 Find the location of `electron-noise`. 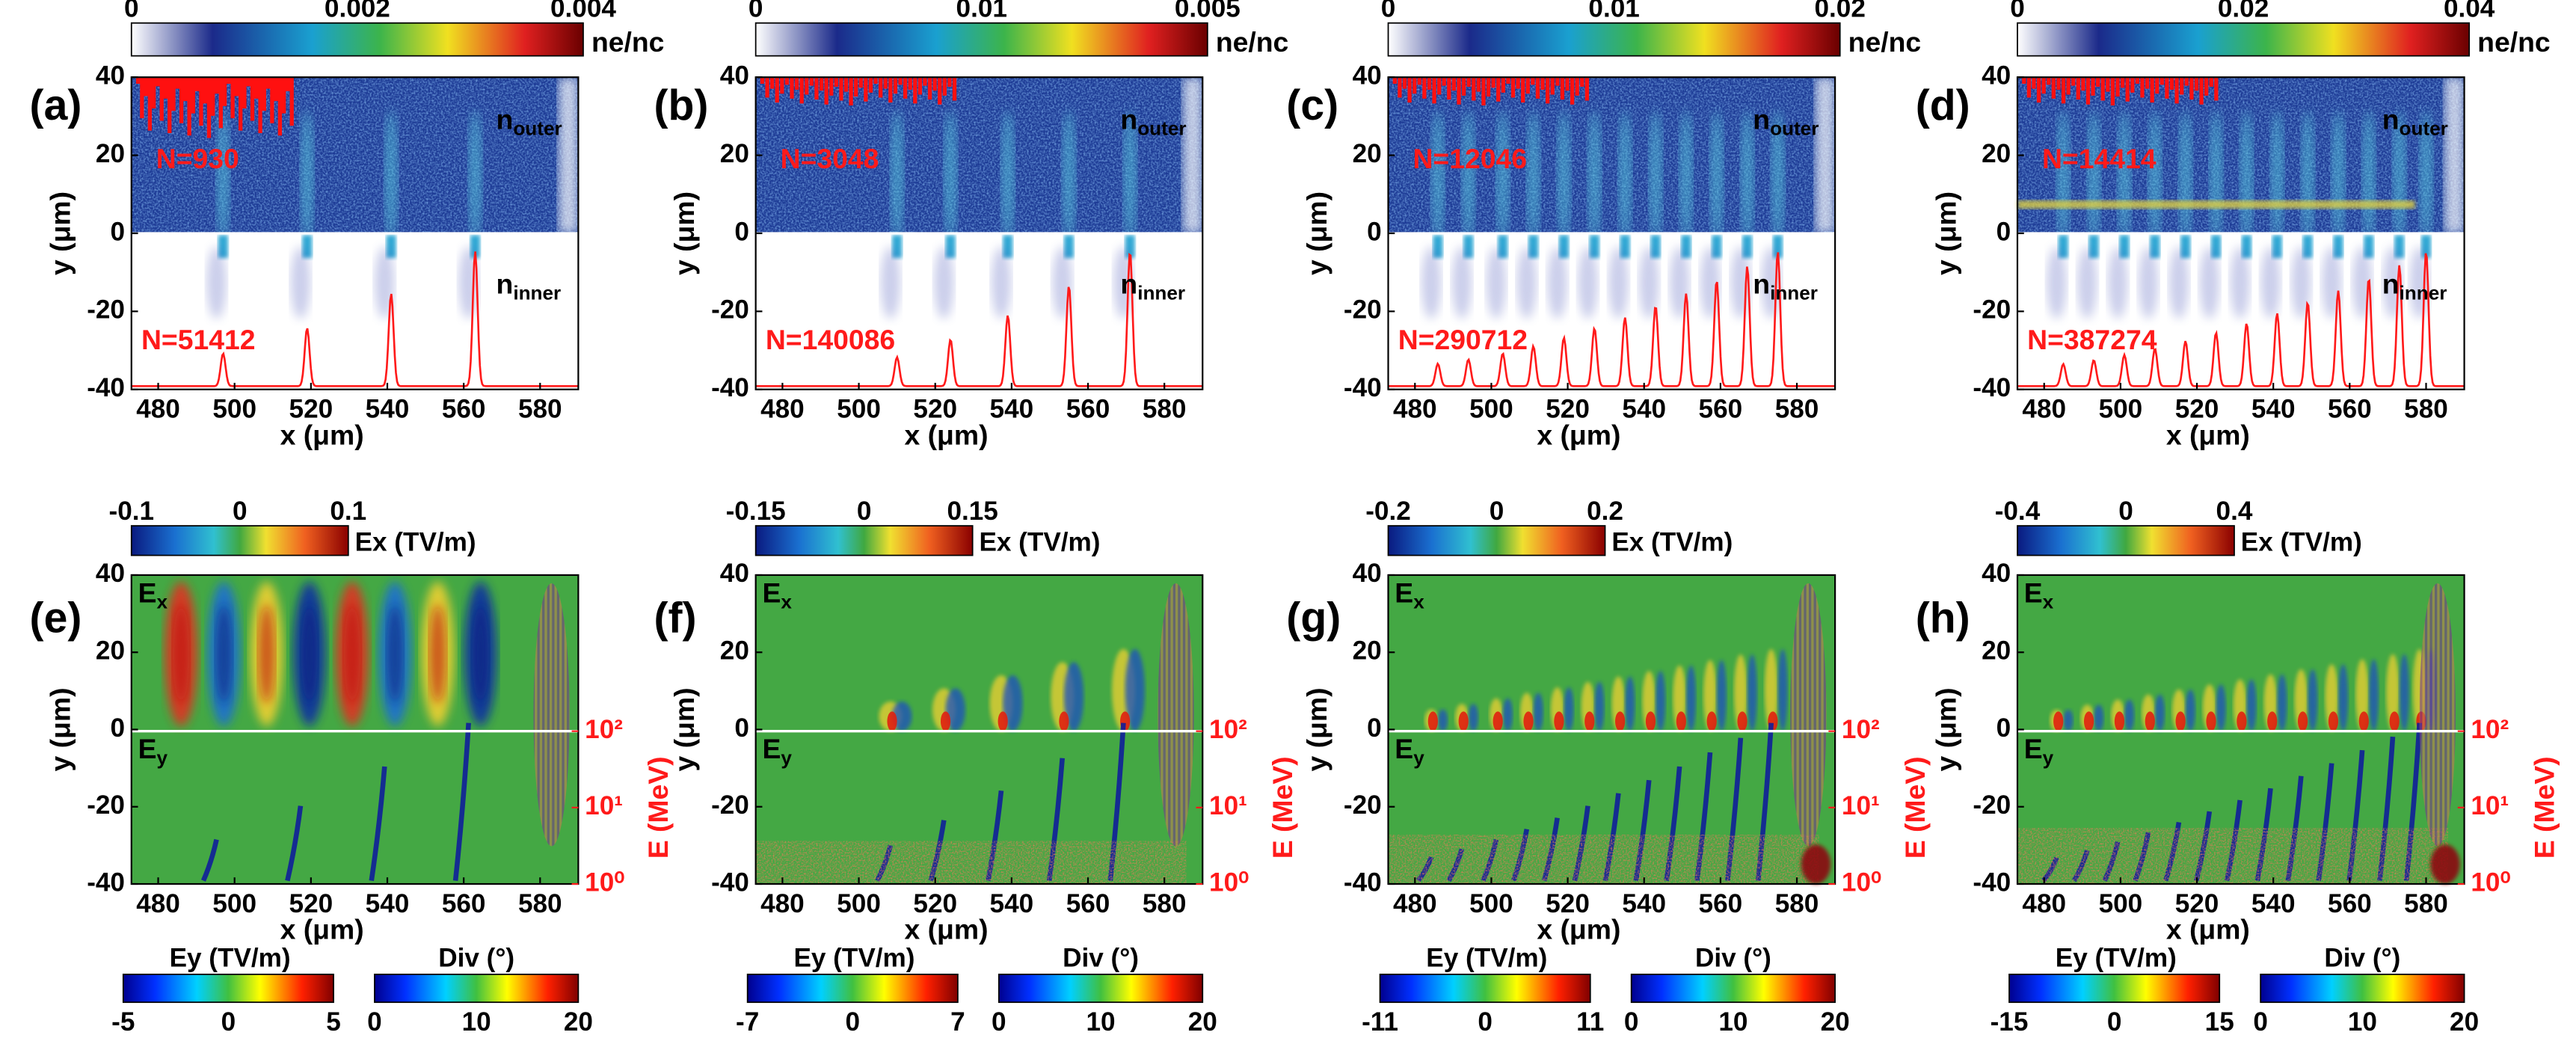

electron-noise is located at coordinates (971, 863).